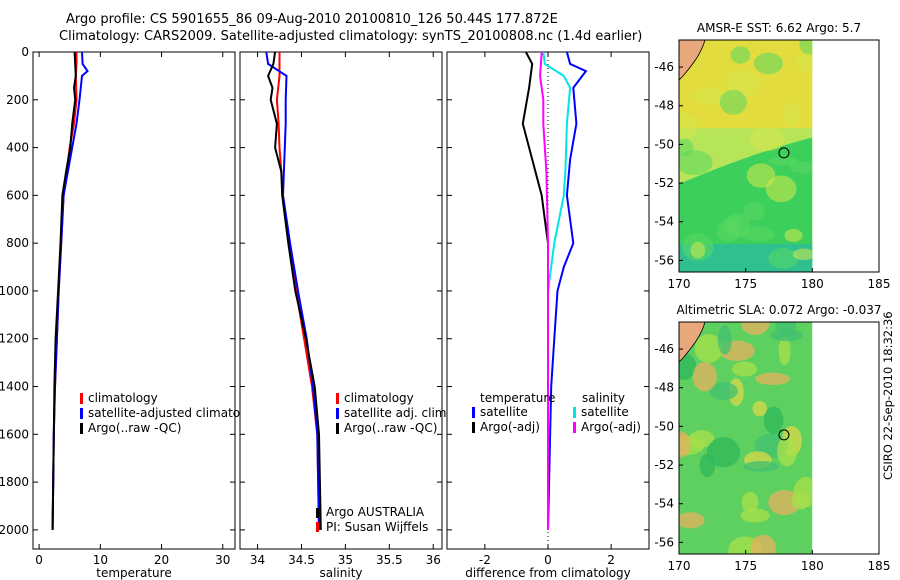  What do you see at coordinates (100, 560) in the screenshot?
I see `x-tick-label: 10` at bounding box center [100, 560].